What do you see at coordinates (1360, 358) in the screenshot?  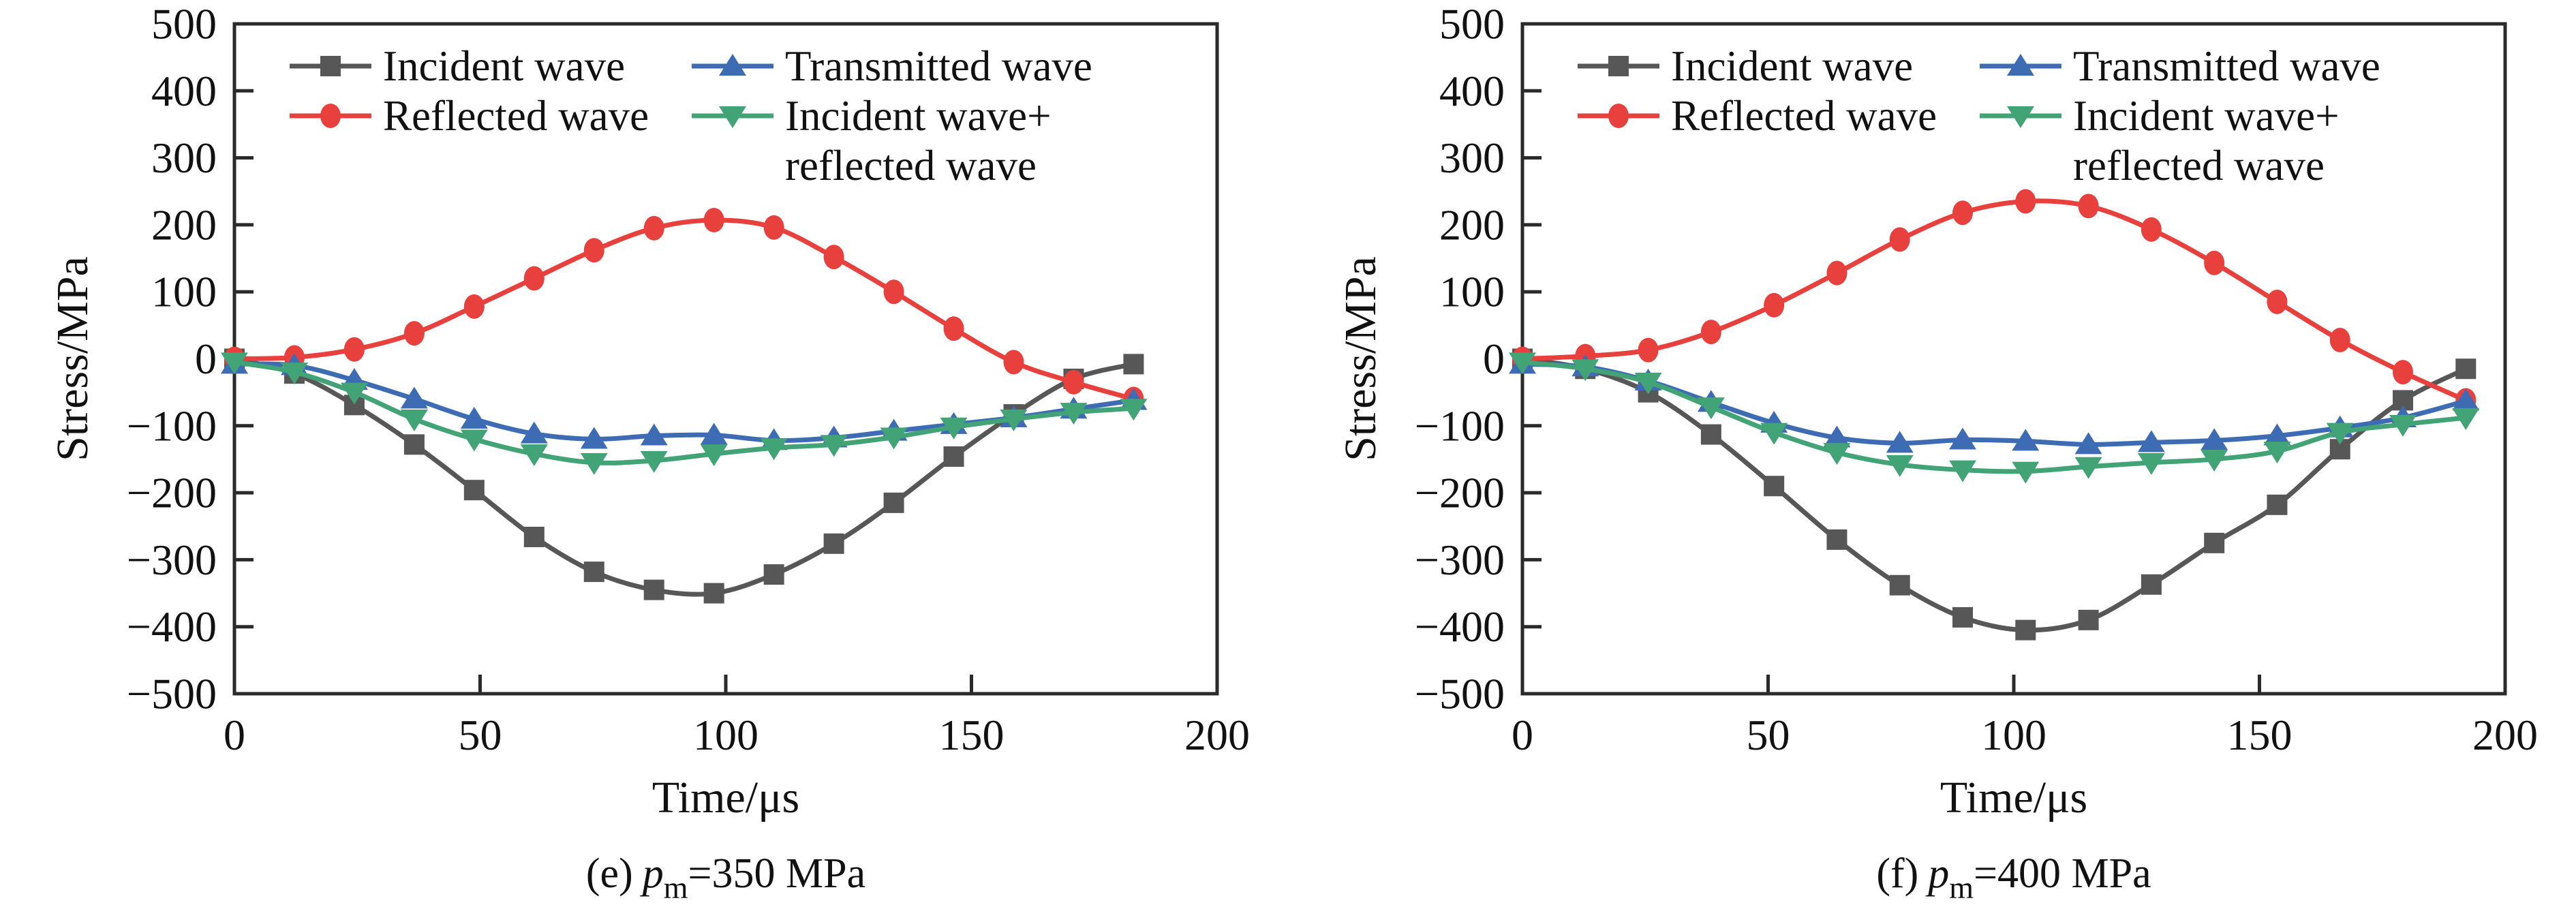 I see `y-axis-title: Stress/MPa` at bounding box center [1360, 358].